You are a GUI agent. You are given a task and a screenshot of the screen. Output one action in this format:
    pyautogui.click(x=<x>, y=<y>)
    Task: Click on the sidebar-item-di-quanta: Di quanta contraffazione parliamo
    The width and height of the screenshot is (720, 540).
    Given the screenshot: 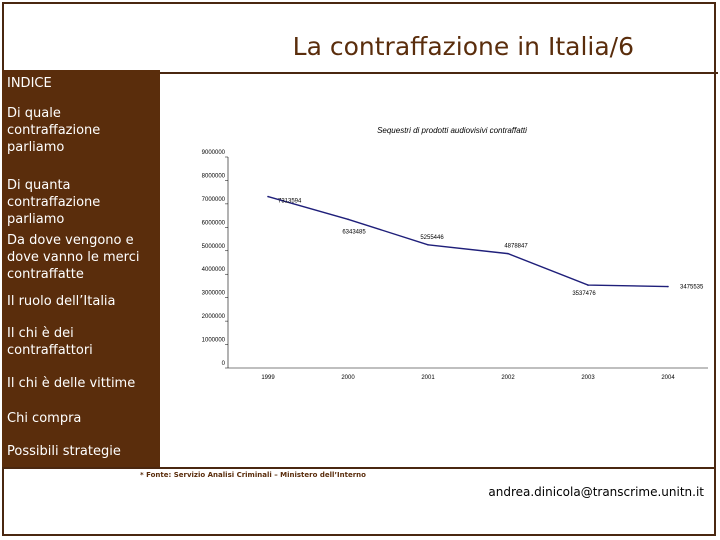 What is the action you would take?
    pyautogui.click(x=54, y=202)
    